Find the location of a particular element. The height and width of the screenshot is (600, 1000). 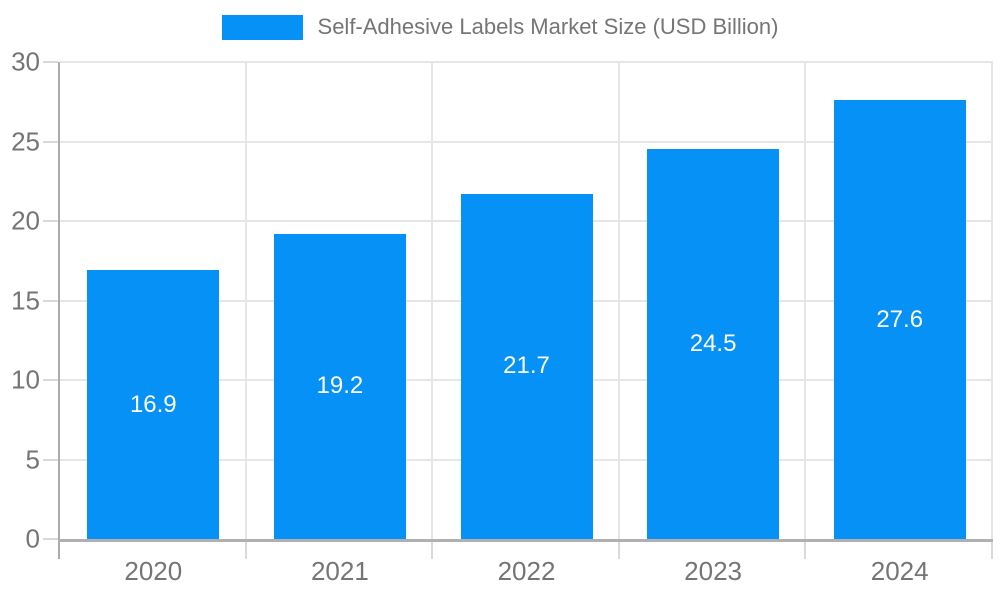

y-tick-label: 30 is located at coordinates (25, 61).